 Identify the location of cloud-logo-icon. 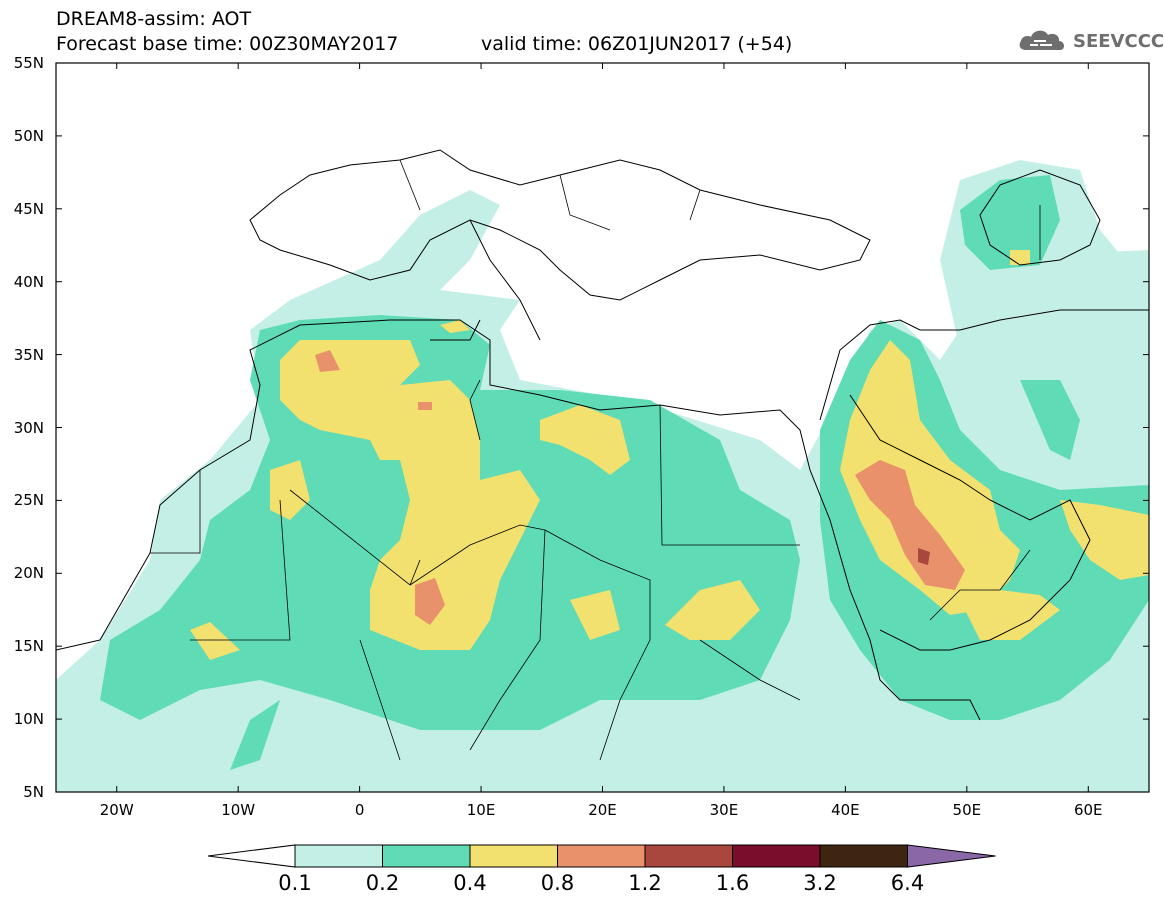
(1042, 40).